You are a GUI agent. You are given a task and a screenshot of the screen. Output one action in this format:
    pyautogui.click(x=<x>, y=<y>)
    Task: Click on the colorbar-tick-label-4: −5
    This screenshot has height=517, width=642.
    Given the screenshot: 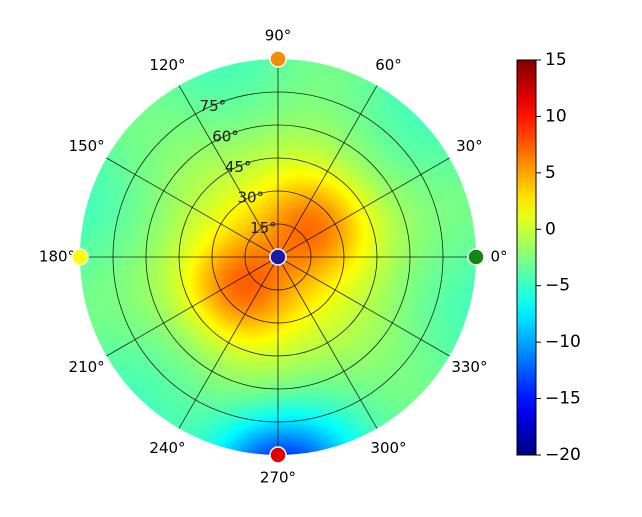 What is the action you would take?
    pyautogui.click(x=557, y=286)
    